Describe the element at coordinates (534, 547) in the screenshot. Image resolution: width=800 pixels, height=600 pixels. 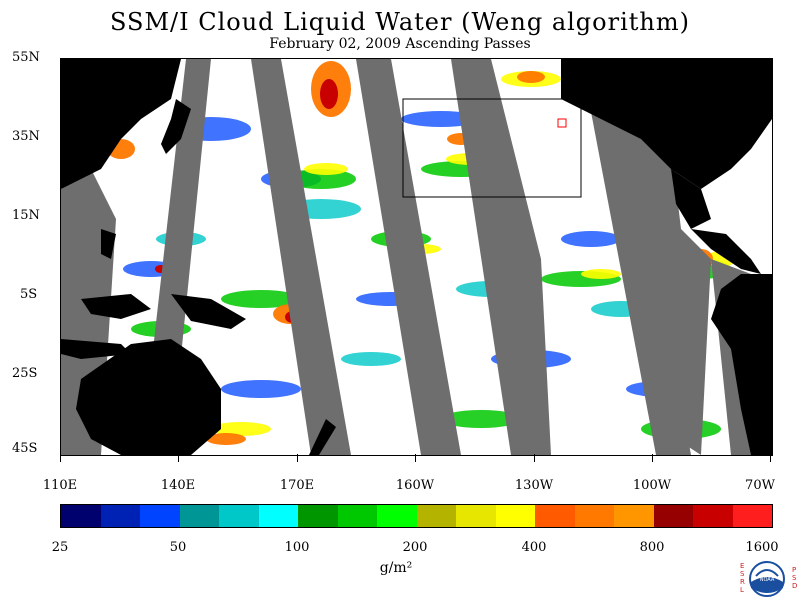
I see `colorbar-label-400: 400` at that location.